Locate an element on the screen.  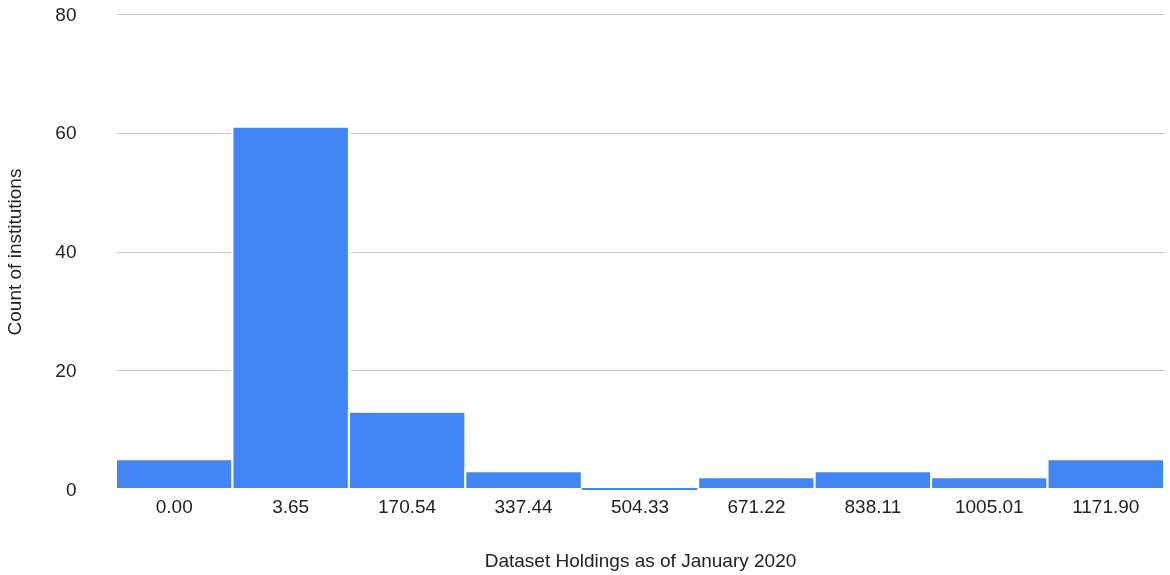
y-tick-label: 80 is located at coordinates (66, 14).